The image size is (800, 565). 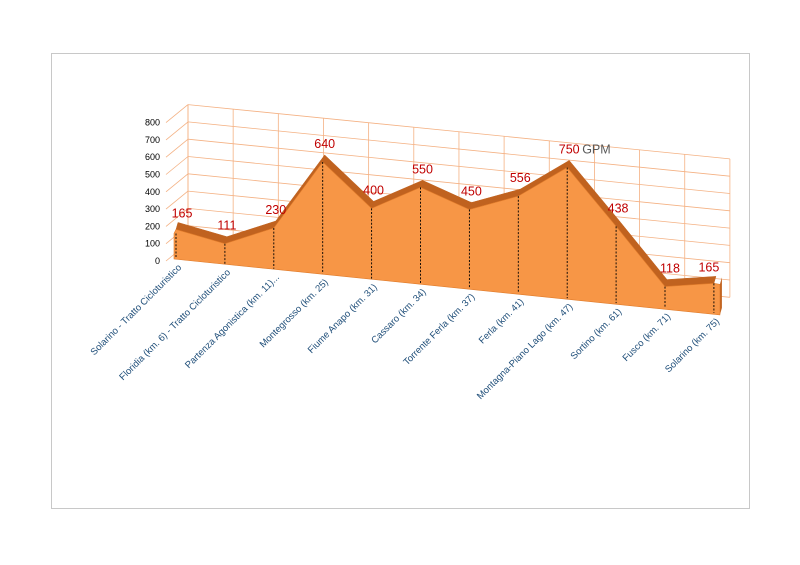 What do you see at coordinates (692, 345) in the screenshot?
I see `x-tick-label: Solarino (km. 75)` at bounding box center [692, 345].